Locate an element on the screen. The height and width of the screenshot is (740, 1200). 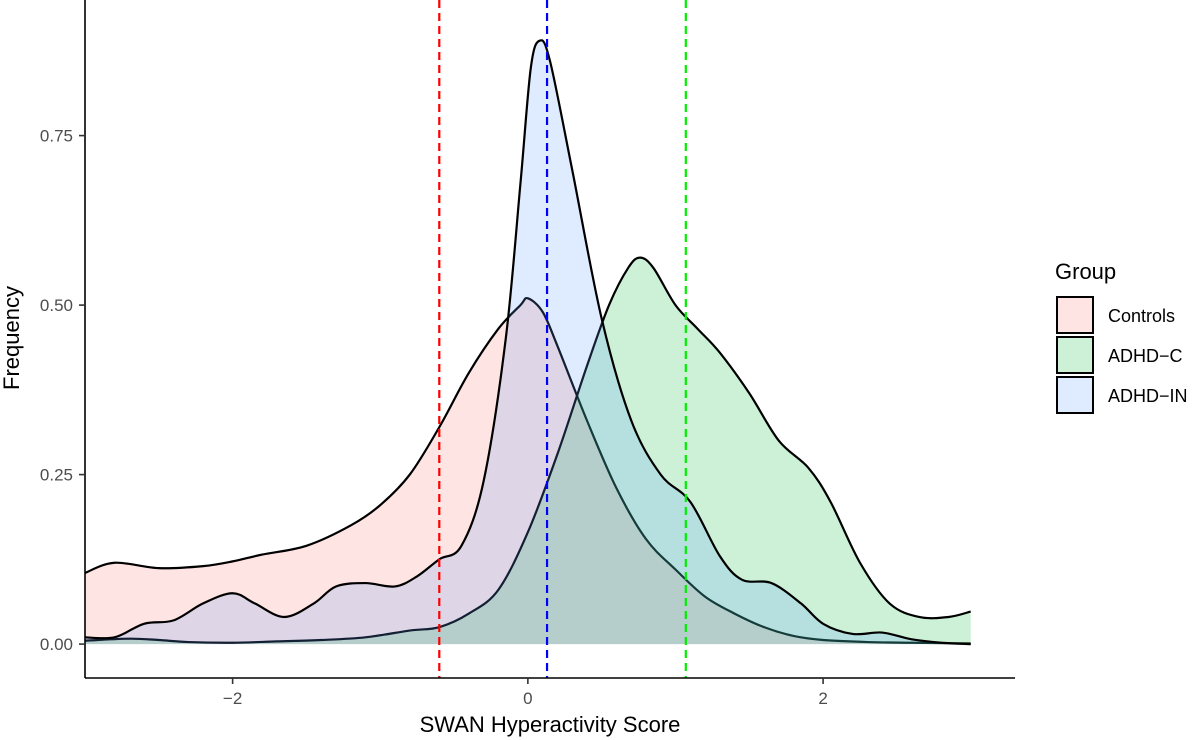
y-axis-title: Frequency is located at coordinates (12, 338).